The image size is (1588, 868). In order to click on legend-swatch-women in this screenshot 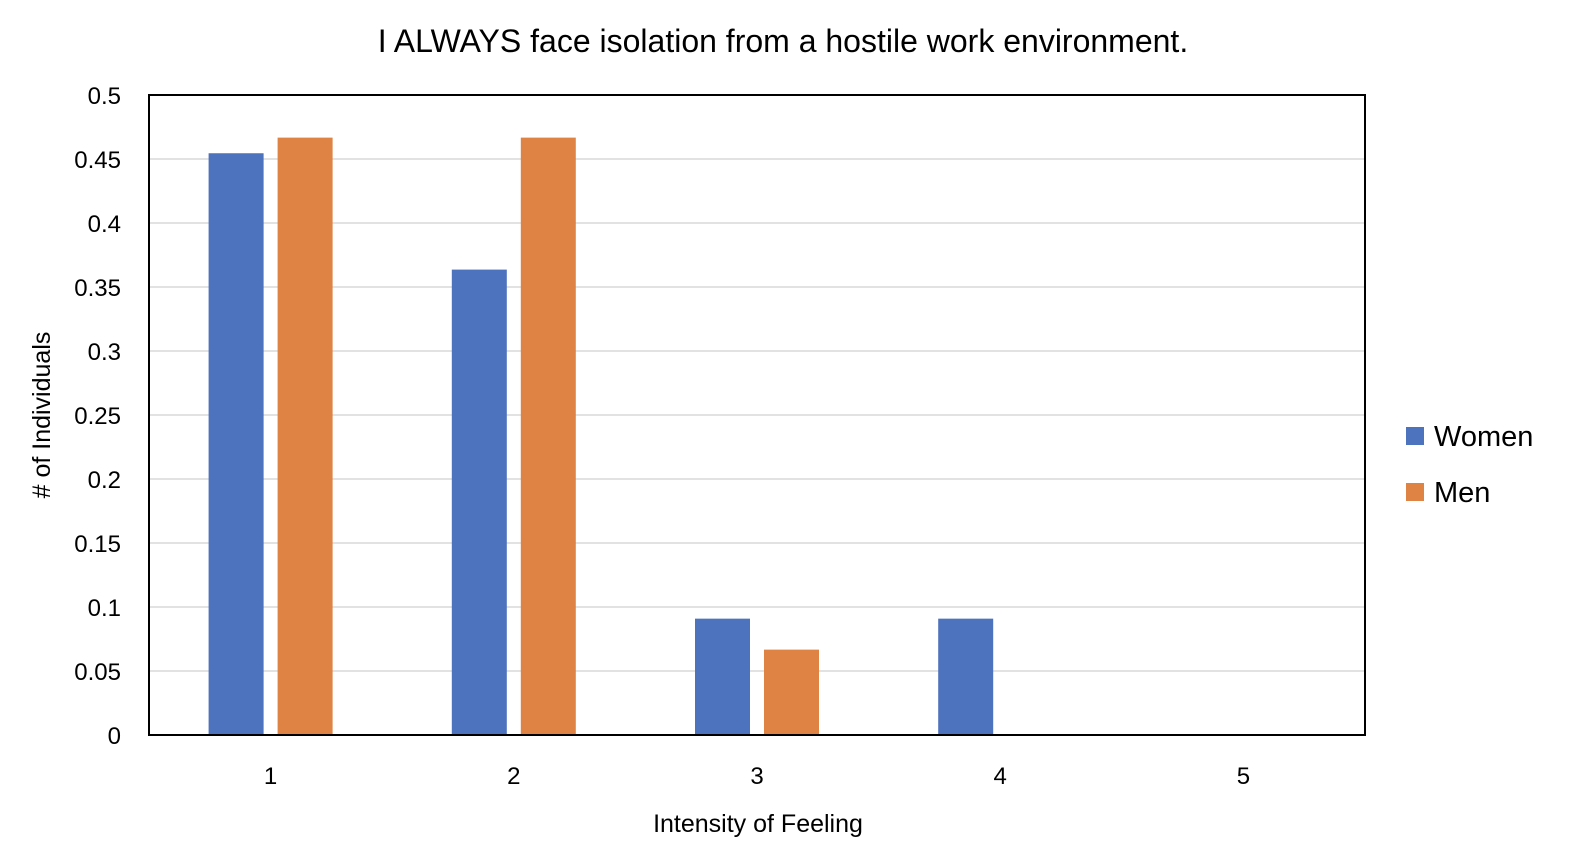, I will do `click(1415, 436)`.